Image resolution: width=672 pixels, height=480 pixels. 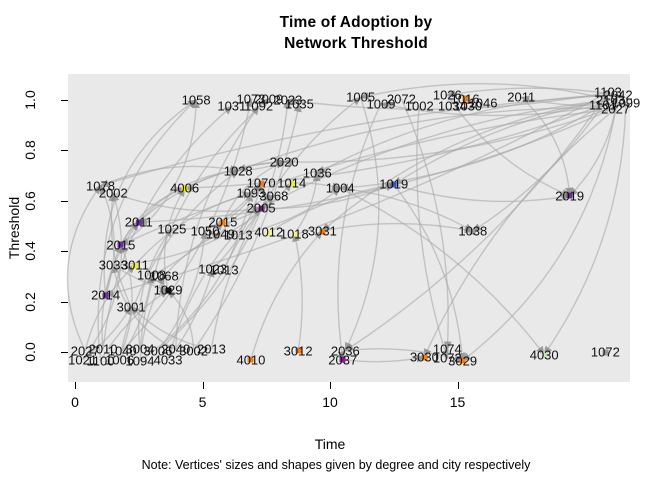 What do you see at coordinates (250, 359) in the screenshot?
I see `node-label: 4010` at bounding box center [250, 359].